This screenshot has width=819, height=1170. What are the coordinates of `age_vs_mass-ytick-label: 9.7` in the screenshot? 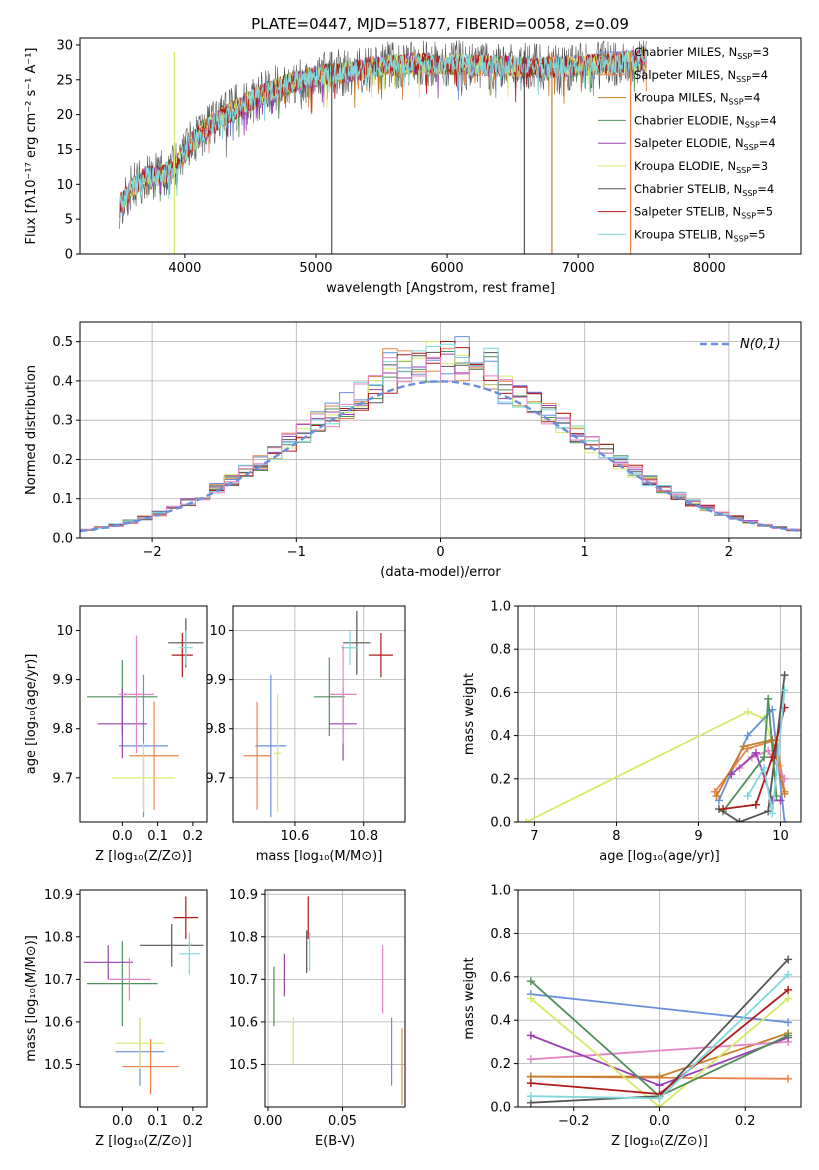 It's located at (215, 778).